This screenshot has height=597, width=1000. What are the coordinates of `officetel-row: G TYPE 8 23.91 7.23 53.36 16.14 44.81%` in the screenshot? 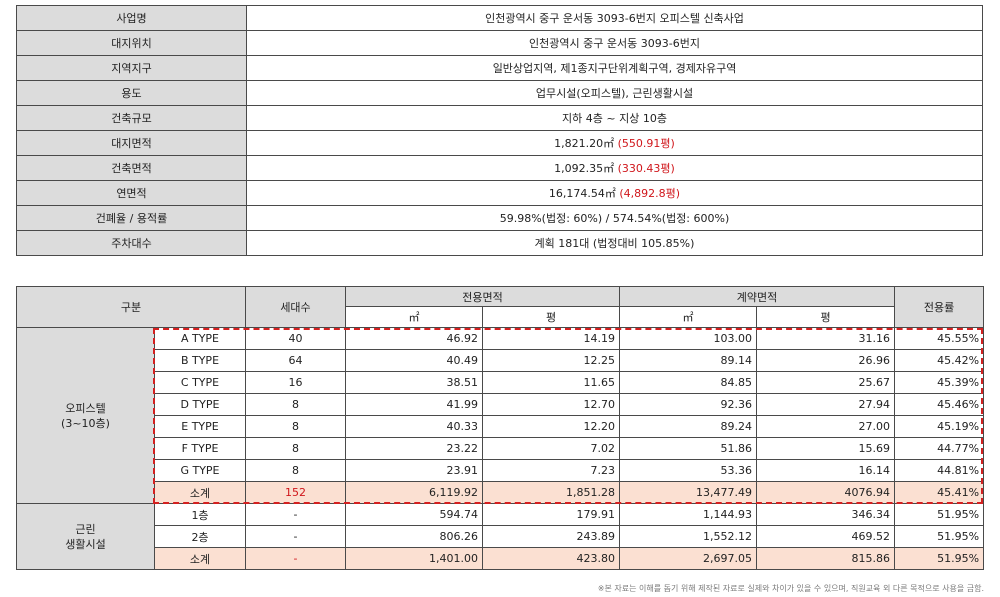 It's located at (501, 470).